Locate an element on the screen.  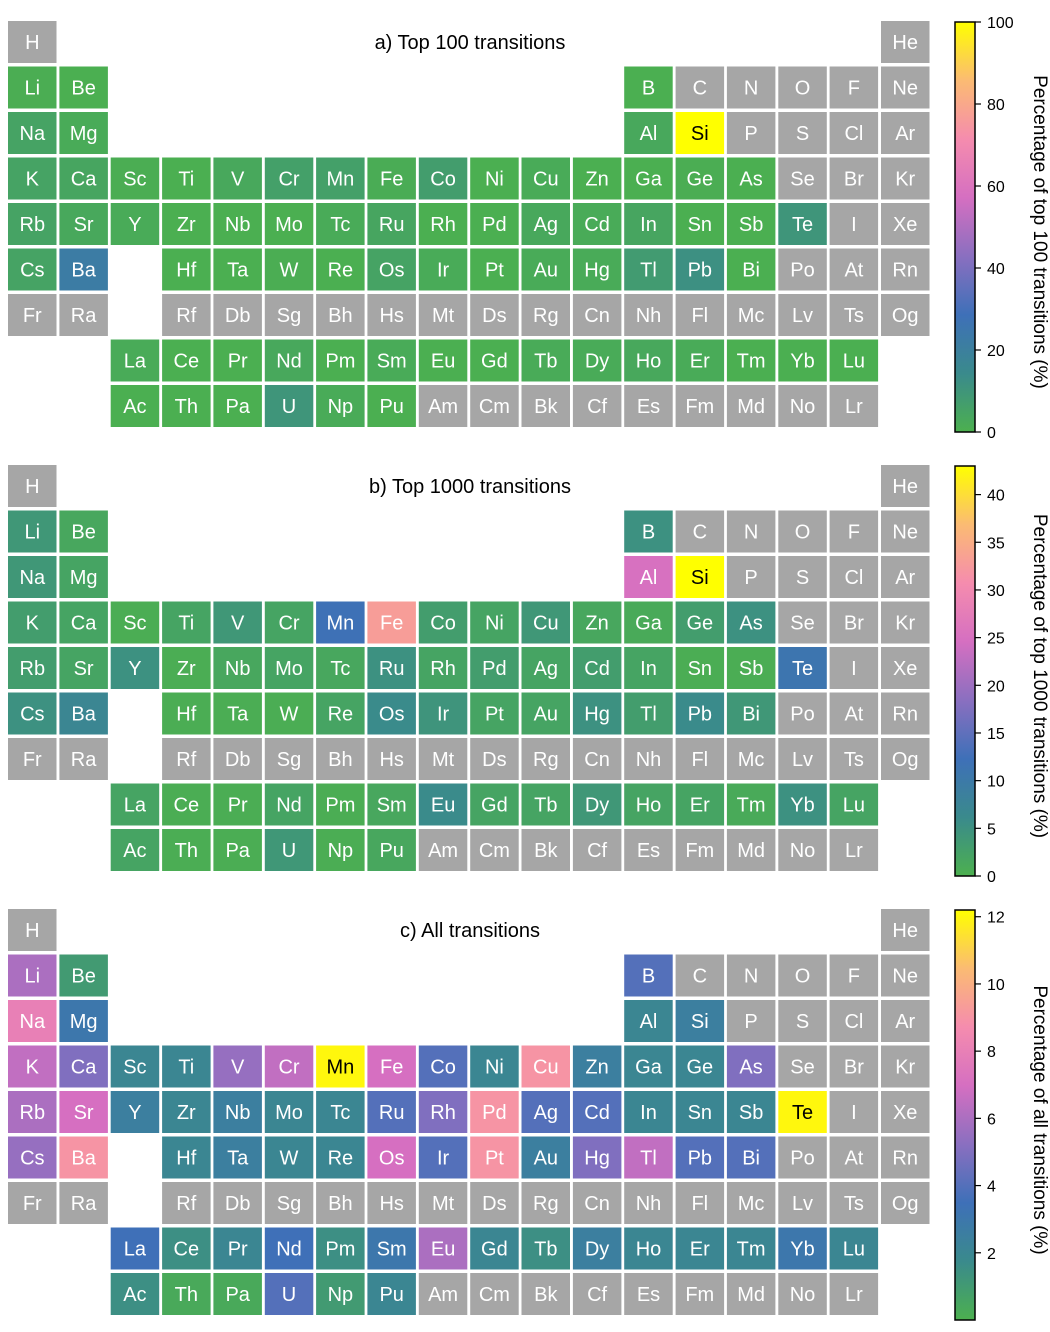
cell-S is located at coordinates (802, 577).